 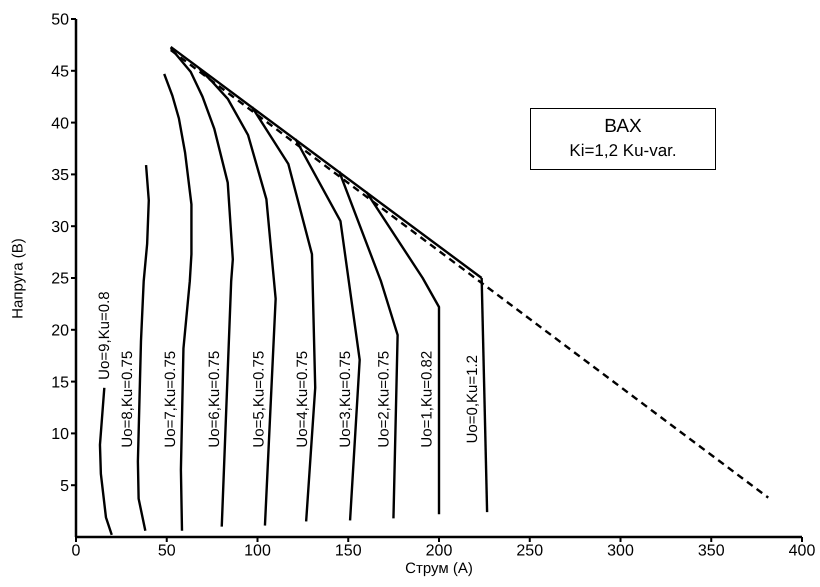 I want to click on x-tick-label: 350, so click(x=711, y=551).